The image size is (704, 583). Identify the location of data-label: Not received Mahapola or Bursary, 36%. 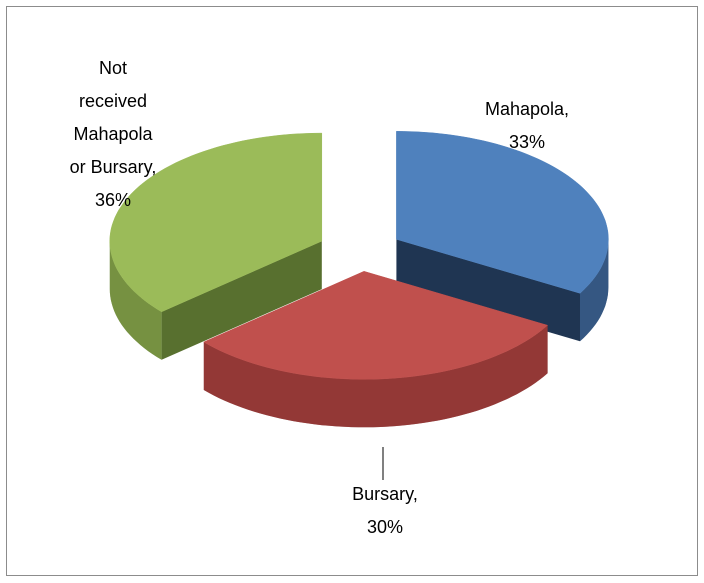
(113, 134).